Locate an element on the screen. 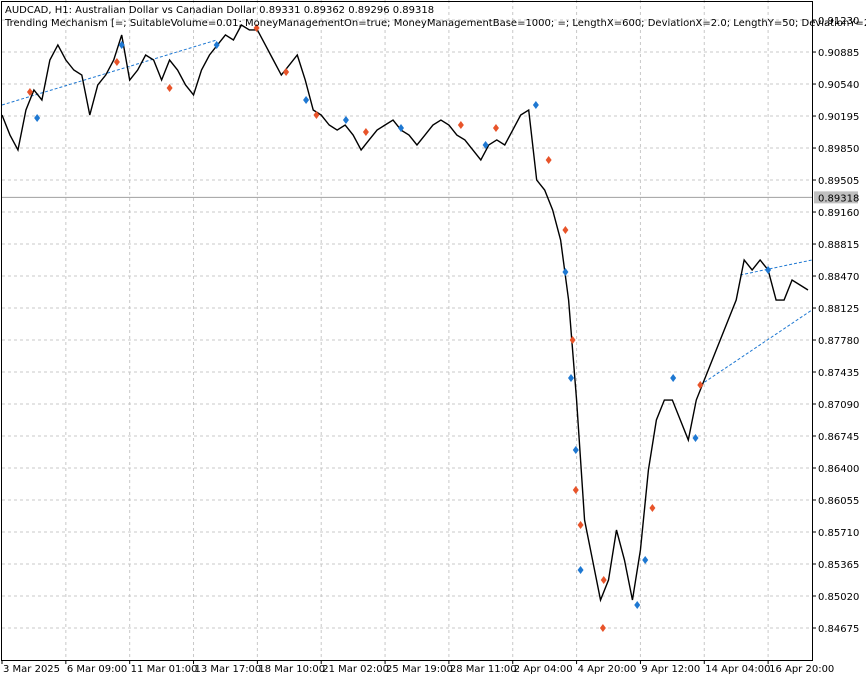 The image size is (866, 680). x-tick-label: 14 Apr 04:00 is located at coordinates (737, 669).